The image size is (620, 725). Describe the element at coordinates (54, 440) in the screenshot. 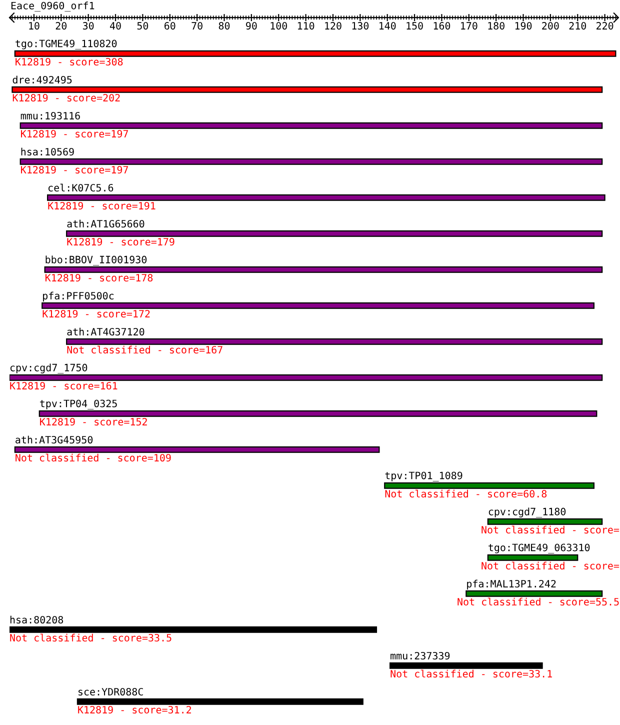

I see `y-tick-label: ath:AT3G45950` at that location.